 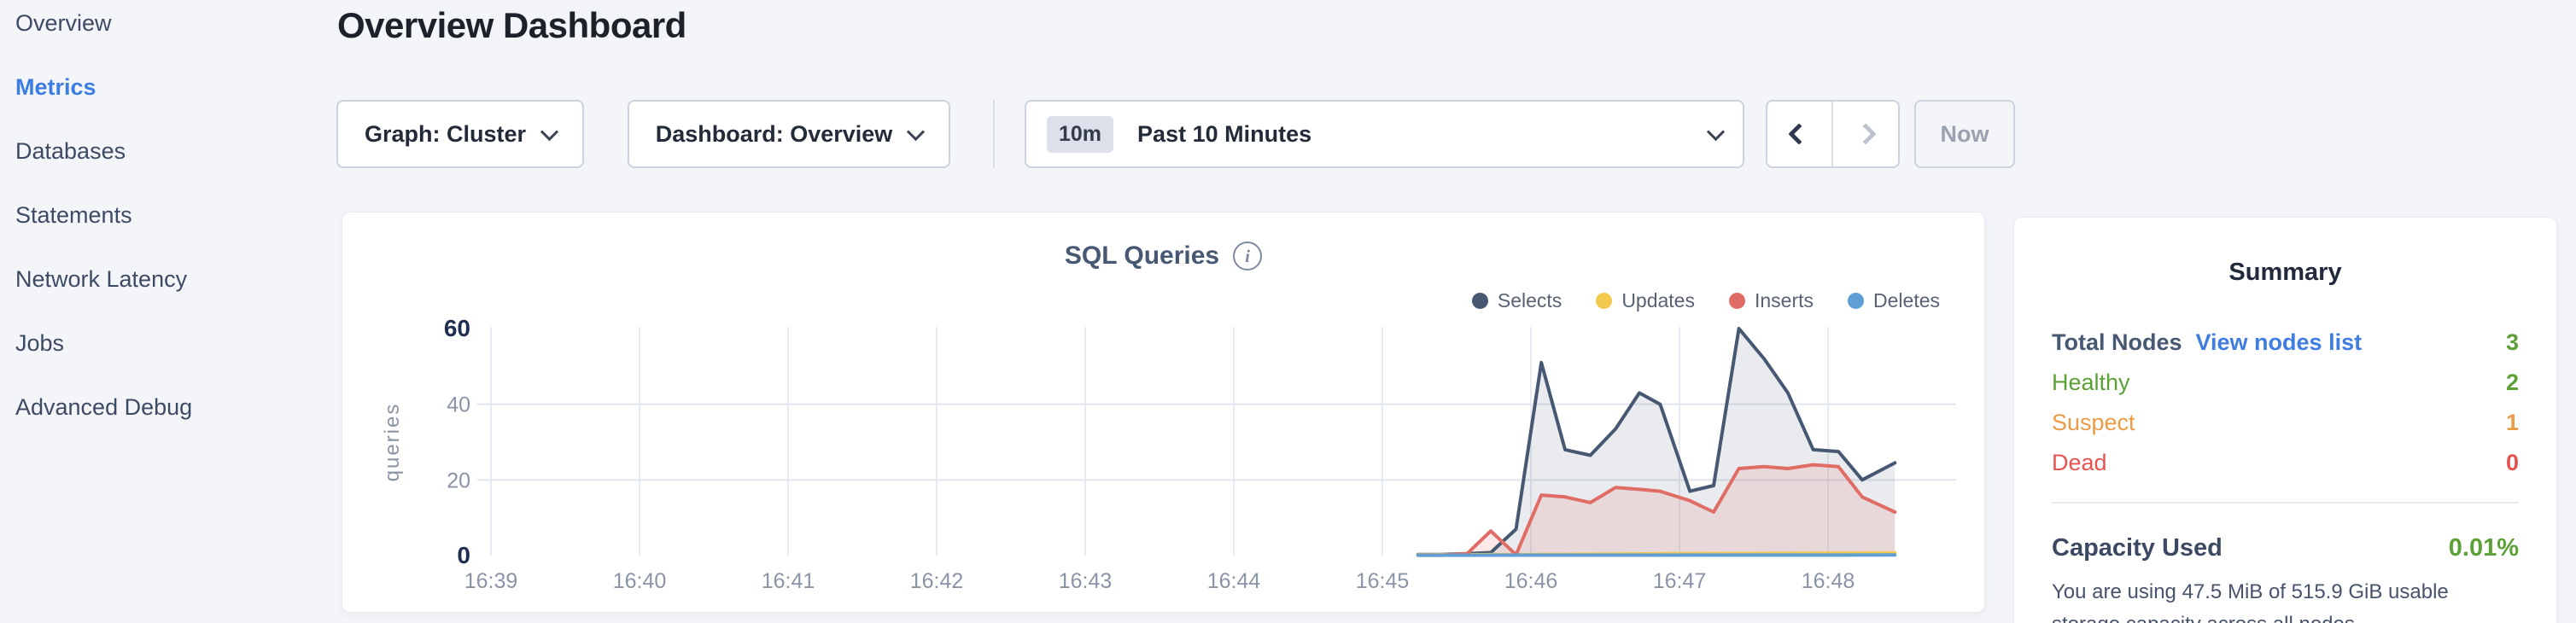 I want to click on svg-text: 16:42, so click(x=937, y=581).